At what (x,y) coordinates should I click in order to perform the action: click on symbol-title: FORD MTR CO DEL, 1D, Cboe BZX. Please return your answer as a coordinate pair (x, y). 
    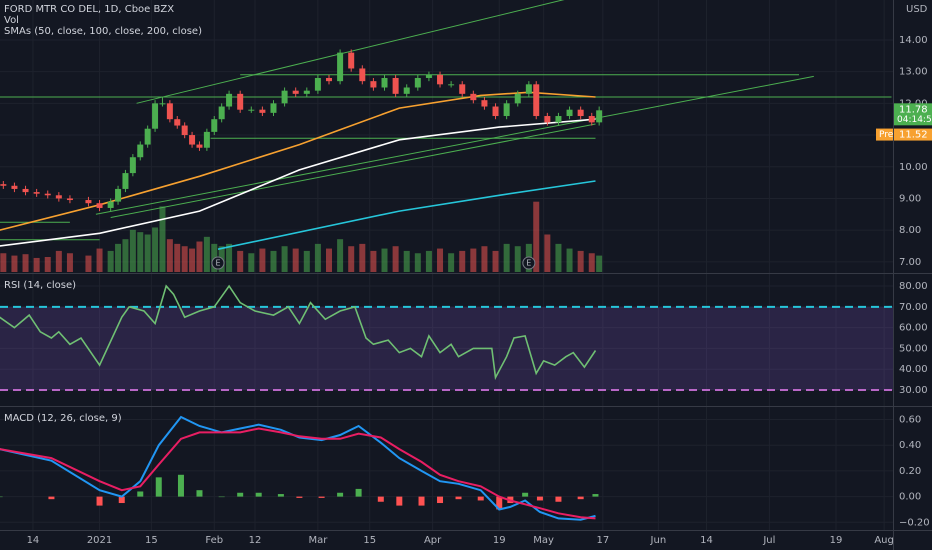
    Looking at the image, I should click on (89, 9).